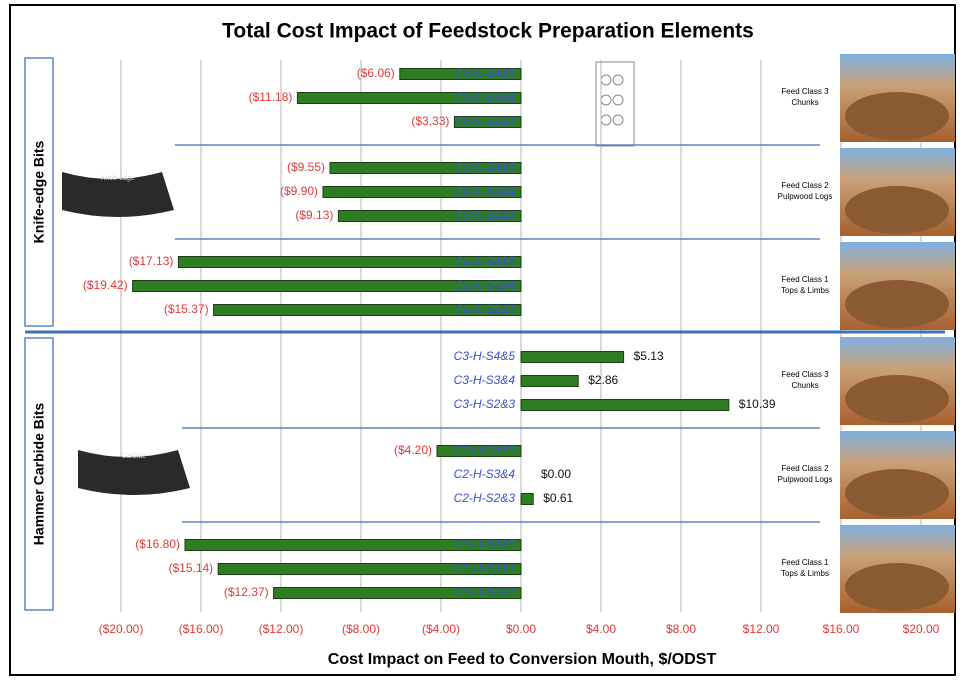  What do you see at coordinates (615, 104) in the screenshot?
I see `top-diagram` at bounding box center [615, 104].